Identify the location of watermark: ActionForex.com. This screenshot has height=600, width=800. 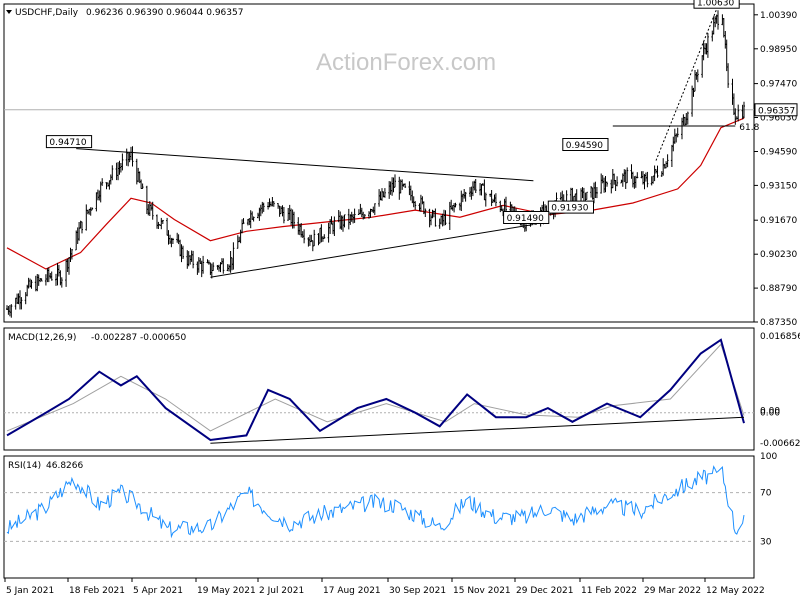
(406, 62).